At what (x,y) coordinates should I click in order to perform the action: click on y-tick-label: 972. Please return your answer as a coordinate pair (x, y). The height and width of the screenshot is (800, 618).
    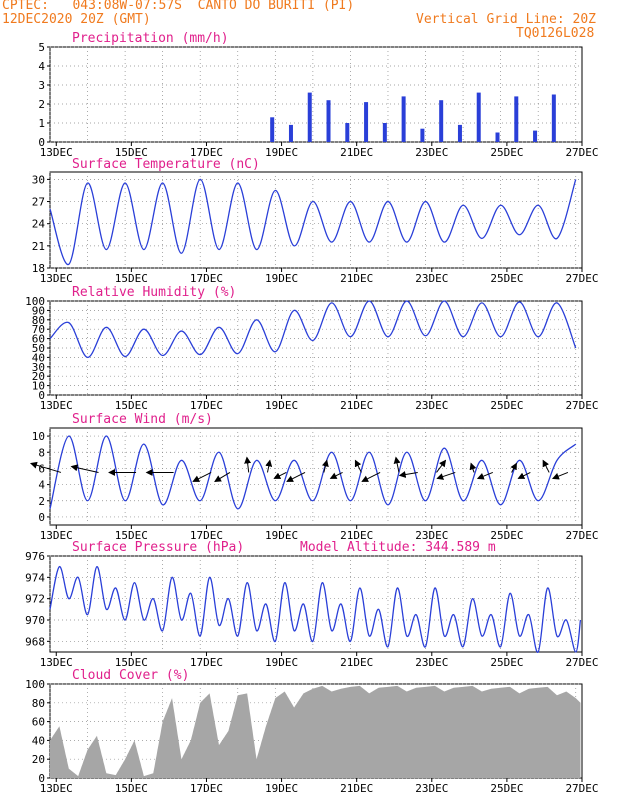
    Looking at the image, I should click on (35, 599).